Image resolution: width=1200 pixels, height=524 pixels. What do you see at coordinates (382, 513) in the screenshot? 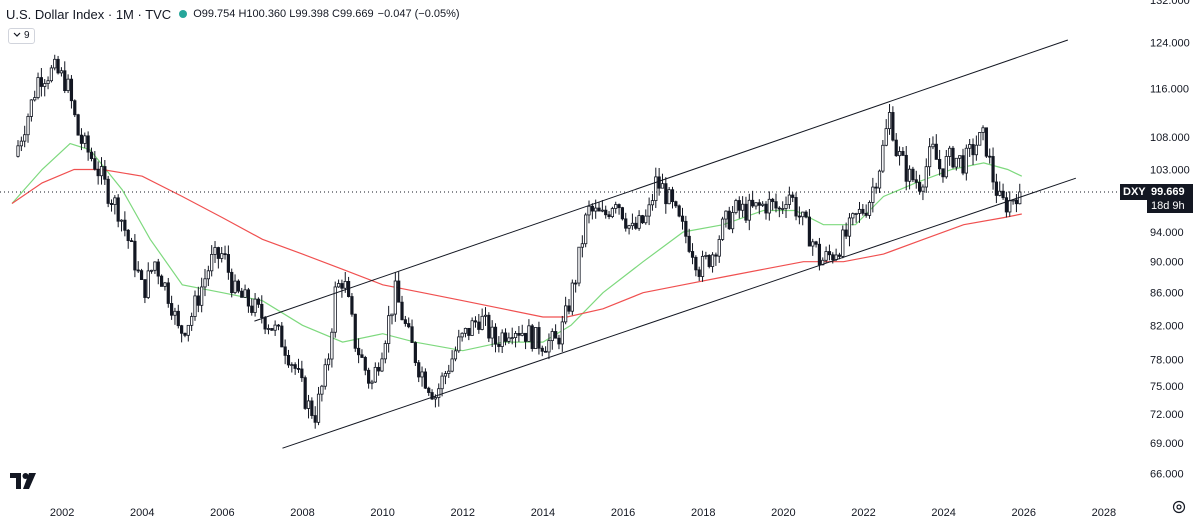
I see `x-tick-label: 2010` at bounding box center [382, 513].